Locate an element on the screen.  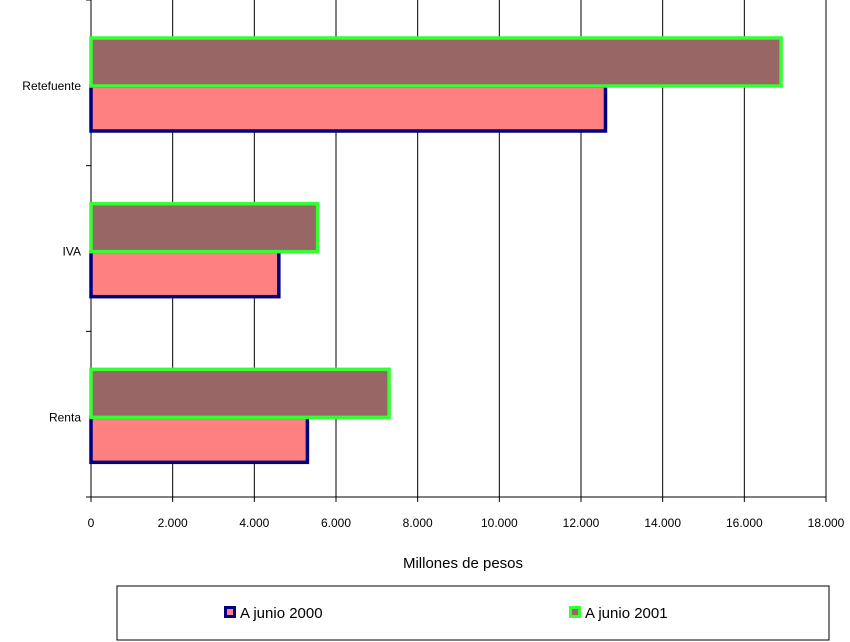
x-tick-label: 14.000 is located at coordinates (662, 523).